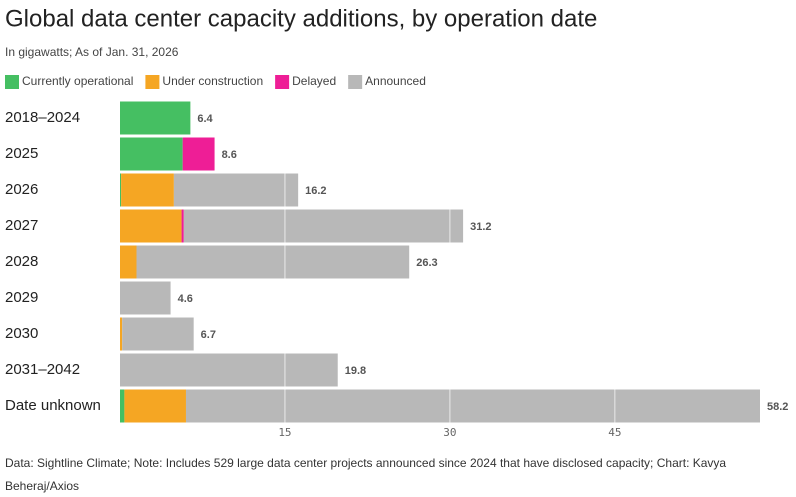 Image resolution: width=796 pixels, height=497 pixels. What do you see at coordinates (77, 81) in the screenshot?
I see `legend-label: Currently operational` at bounding box center [77, 81].